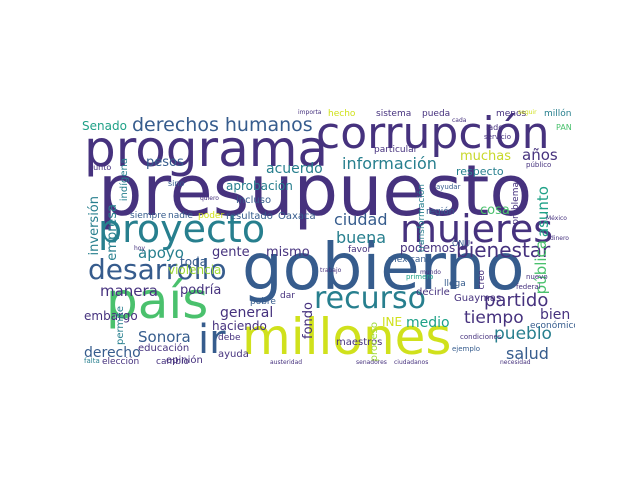 The height and width of the screenshot is (480, 640). What do you see at coordinates (459, 120) in the screenshot?
I see `word-cada: cada` at bounding box center [459, 120].